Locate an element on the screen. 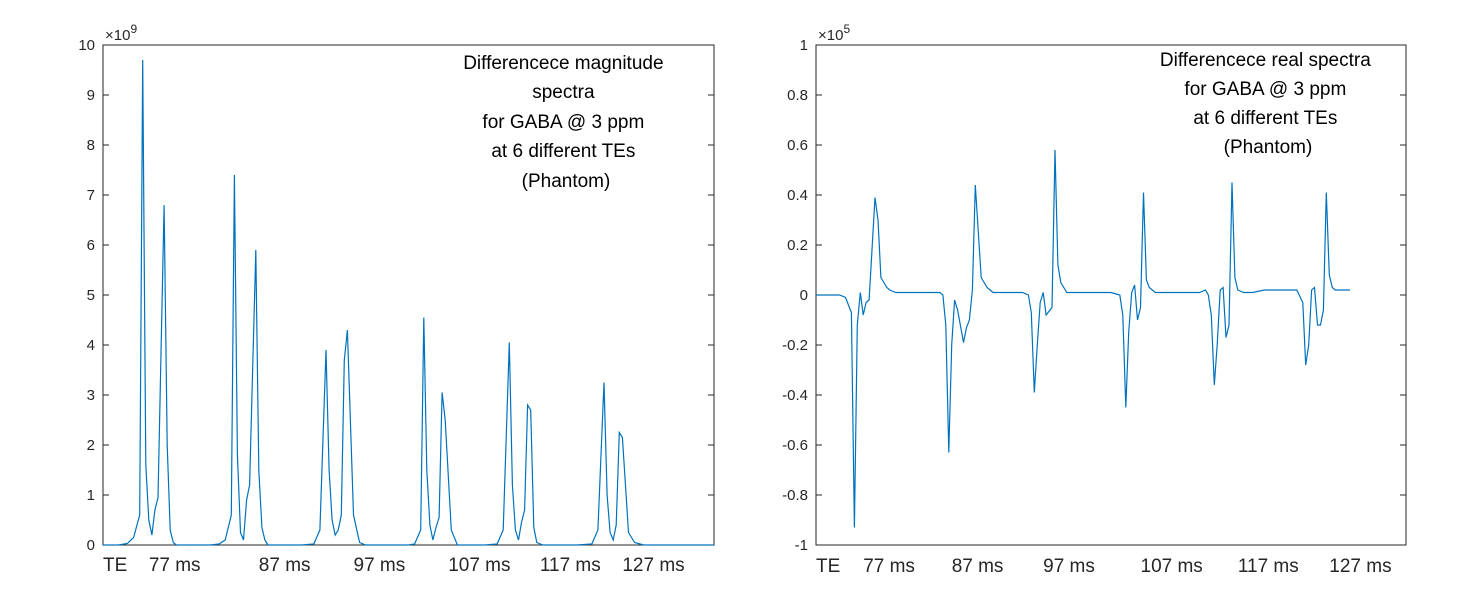  annotation-line: spectra is located at coordinates (563, 92).